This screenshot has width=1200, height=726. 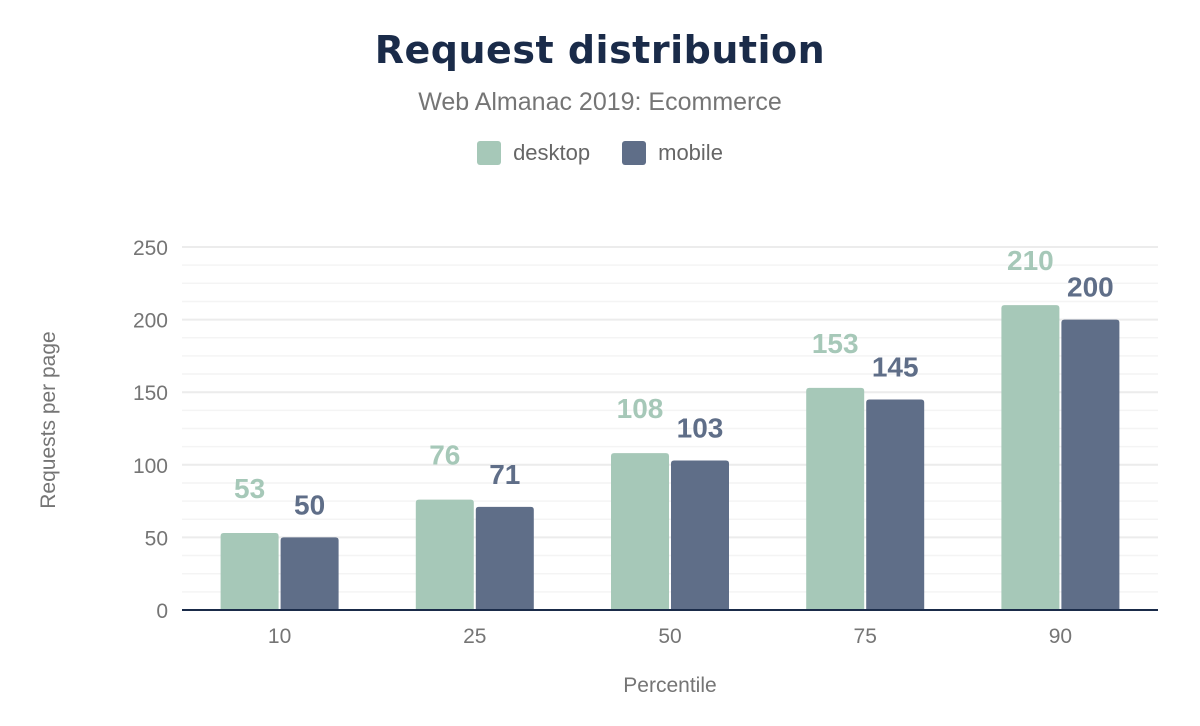 I want to click on y-tick-label: 50, so click(x=156, y=538).